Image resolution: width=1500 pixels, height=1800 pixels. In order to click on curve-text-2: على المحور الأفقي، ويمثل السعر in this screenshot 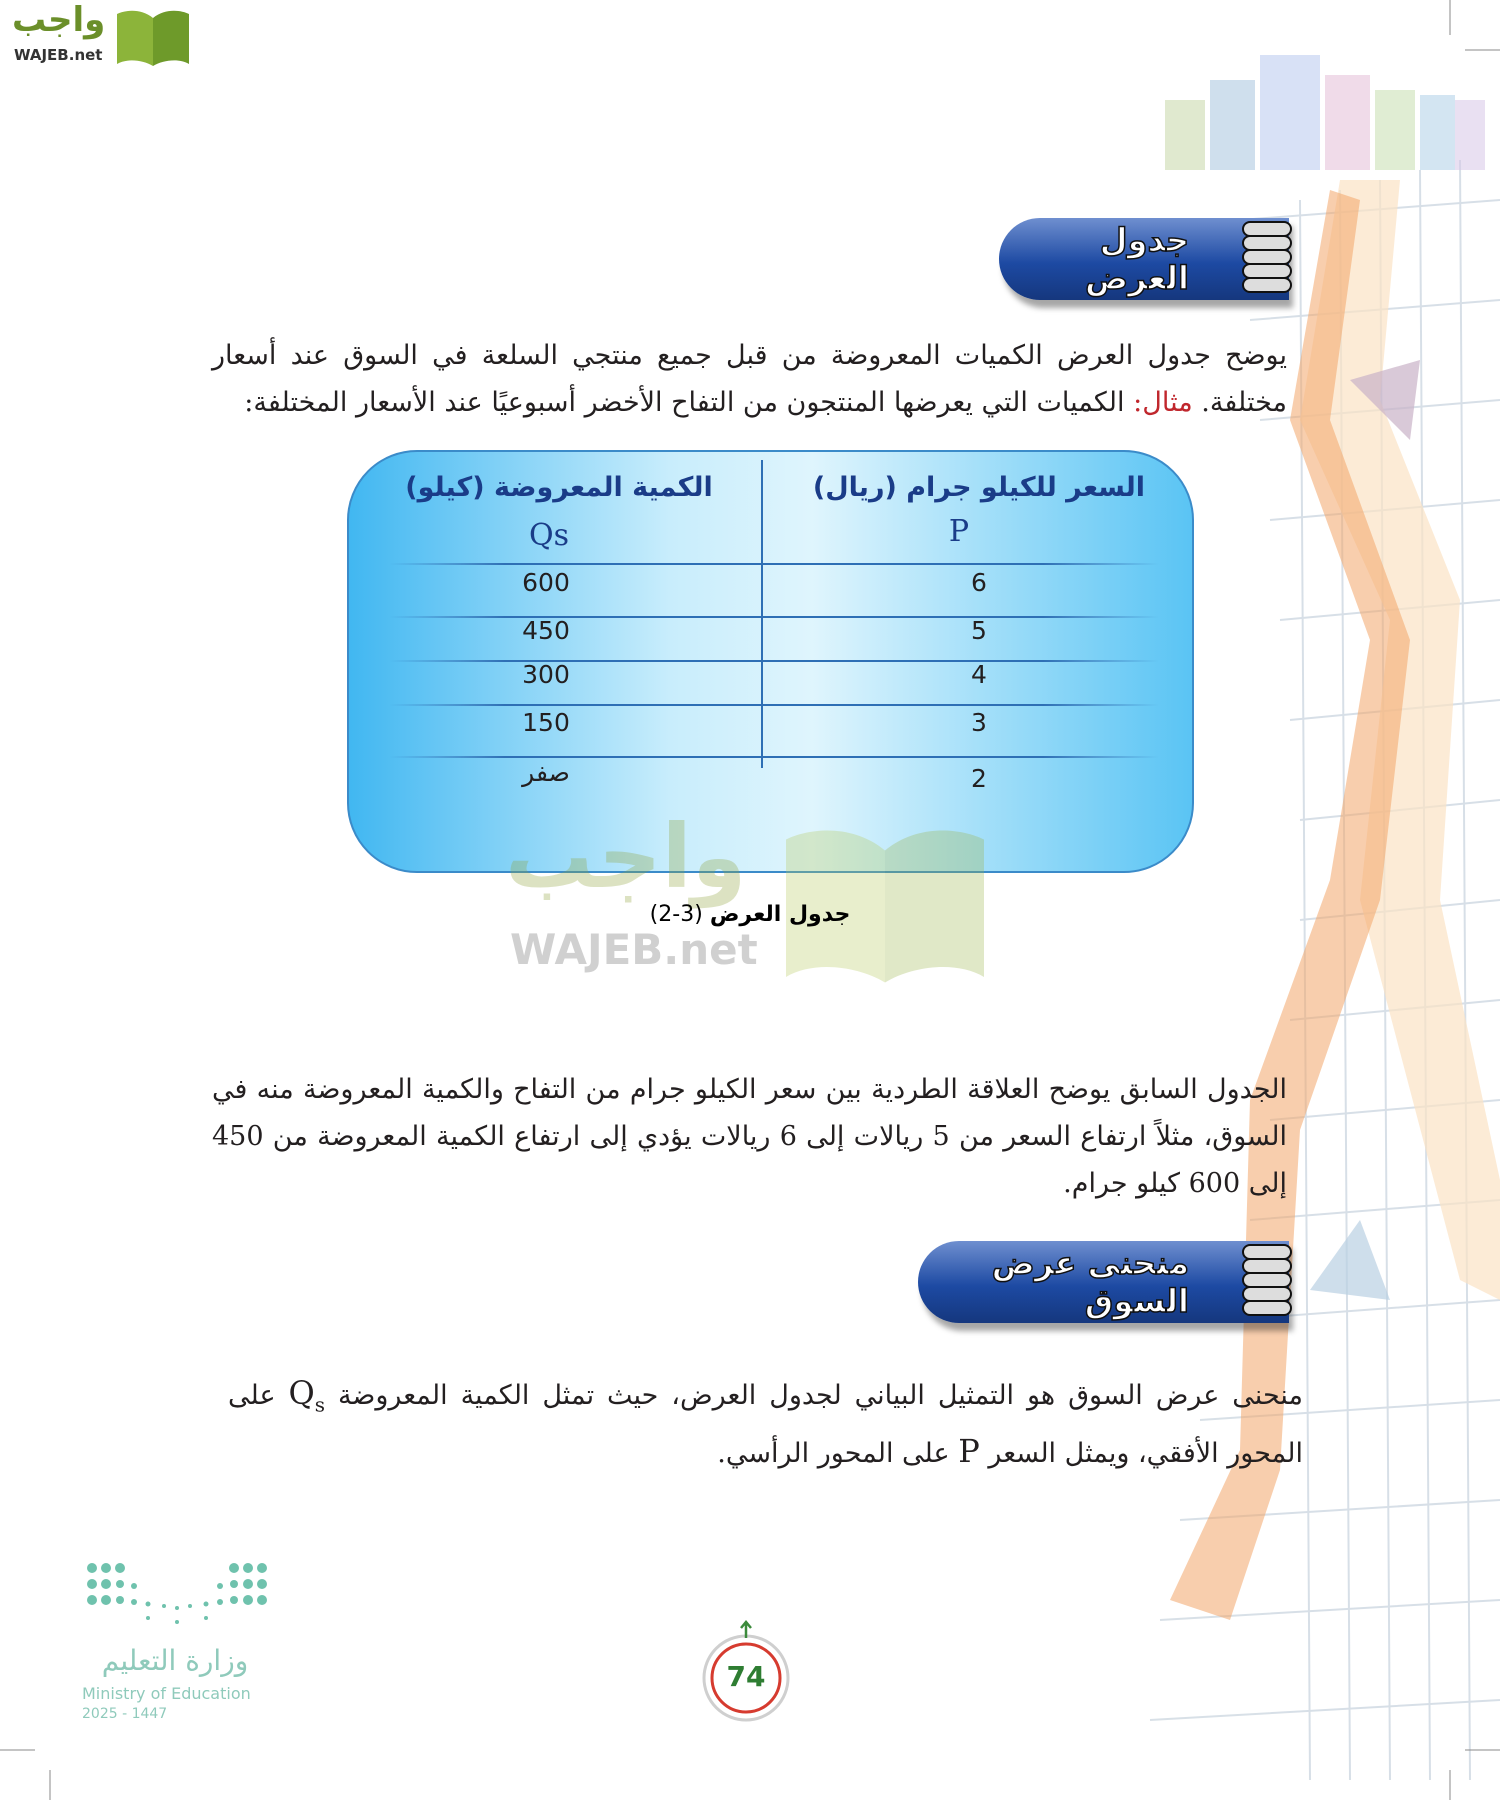, I will do `click(765, 1425)`.